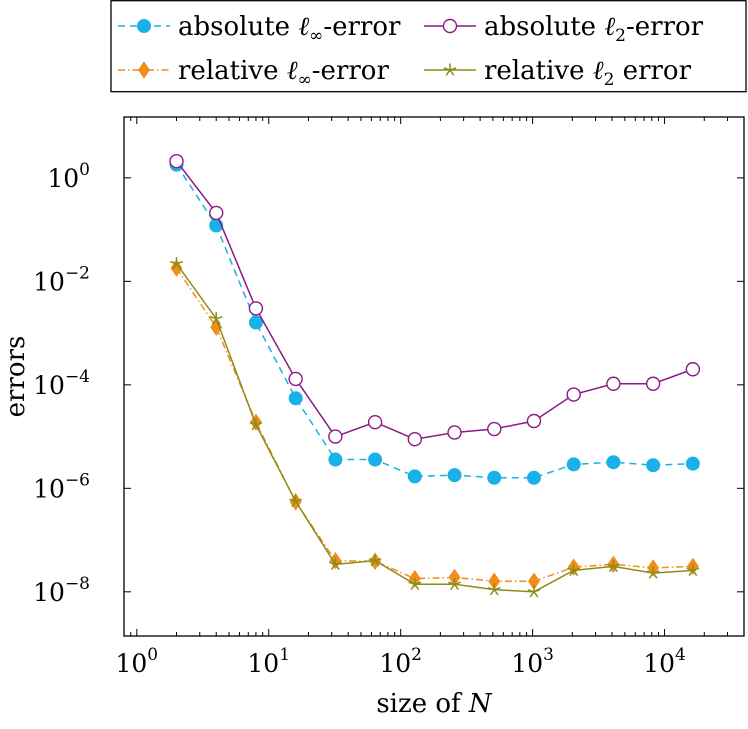 Image resolution: width=748 pixels, height=729 pixels. I want to click on legend-item: absolute ℓ2-error, so click(564, 29).